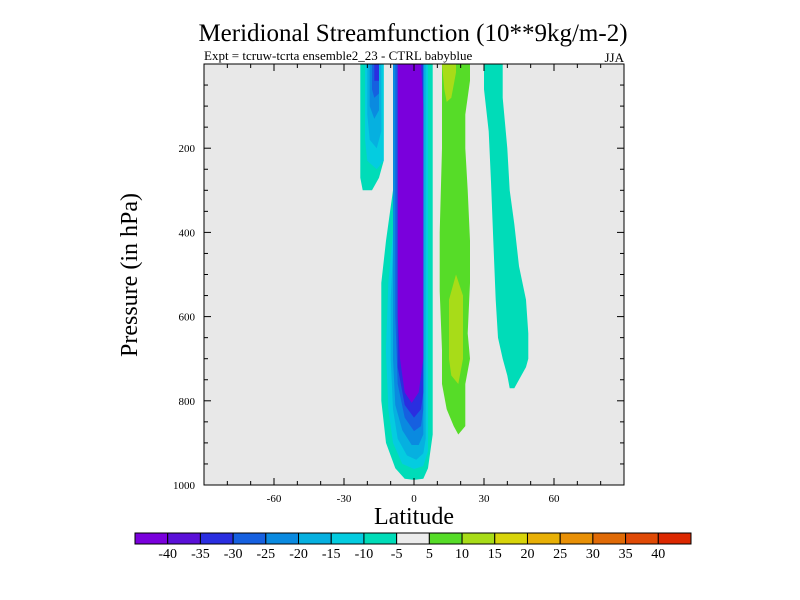 The width and height of the screenshot is (800, 600). Describe the element at coordinates (331, 554) in the screenshot. I see `colorbar-label: -15` at that location.